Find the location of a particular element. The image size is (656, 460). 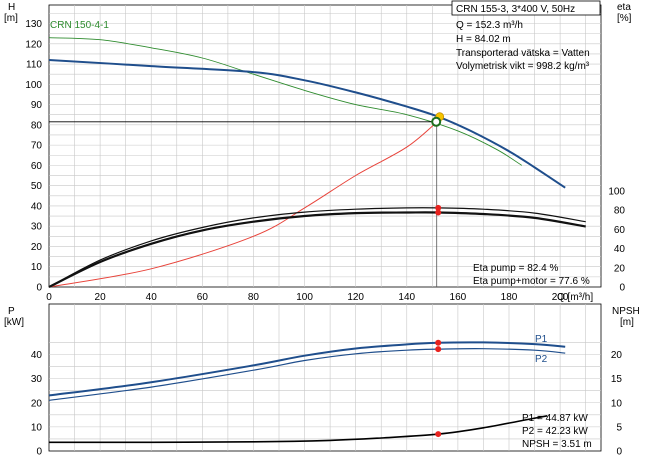

q-tick-label: 40 is located at coordinates (152, 297).